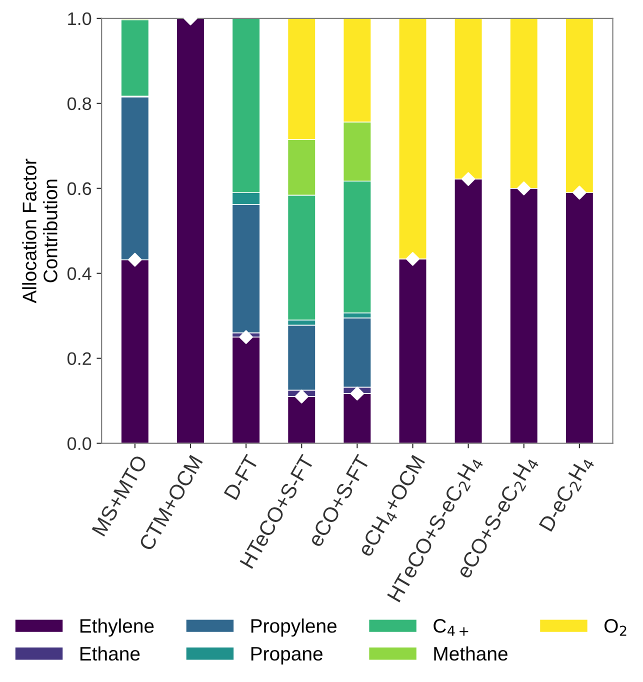 Image resolution: width=643 pixels, height=682 pixels. What do you see at coordinates (566, 494) in the screenshot?
I see `x-tick-label: D-eC$_{2}$H$_{4}$` at bounding box center [566, 494].